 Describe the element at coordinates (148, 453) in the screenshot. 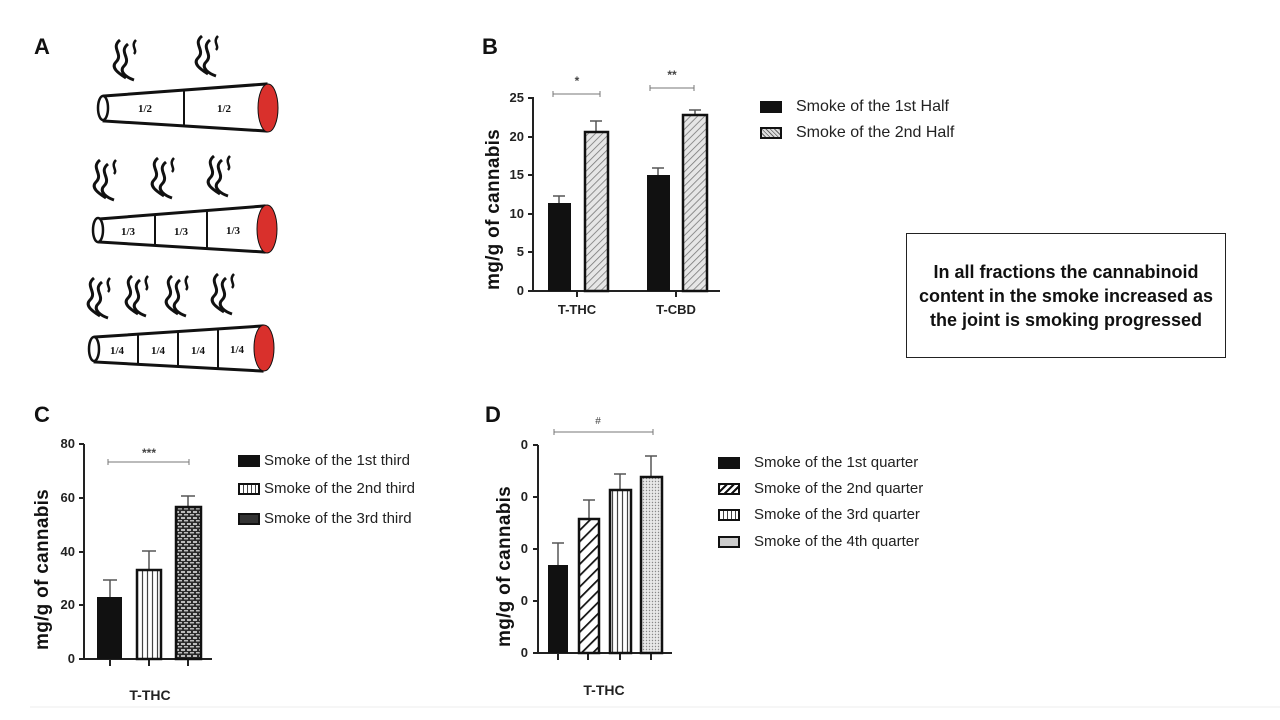

I see `panel-c-significance: ***` at that location.